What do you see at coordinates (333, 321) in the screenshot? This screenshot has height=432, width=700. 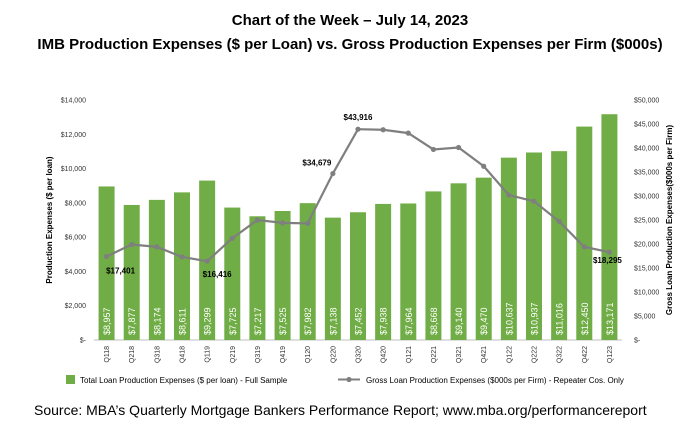 I see `bar-value-label: $7,138` at bounding box center [333, 321].